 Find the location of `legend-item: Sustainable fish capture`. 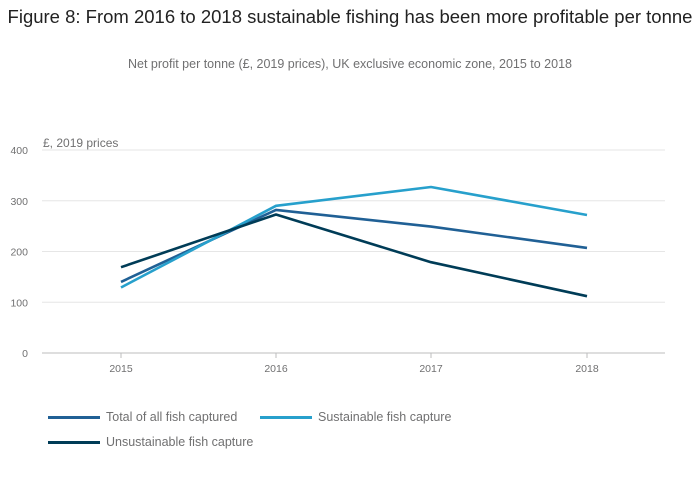

legend-item: Sustainable fish capture is located at coordinates (355, 417).